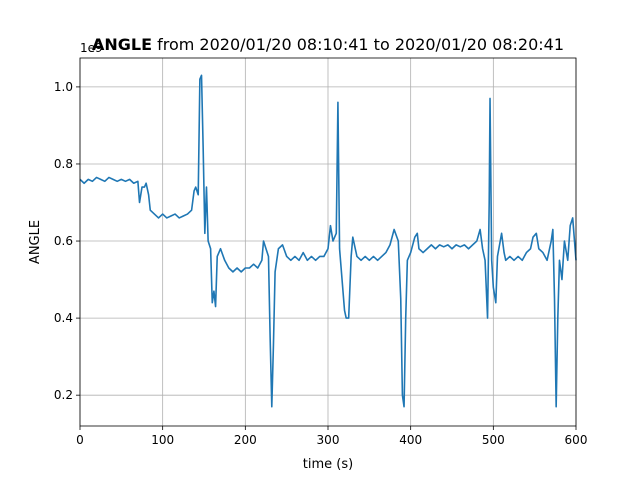  Describe the element at coordinates (122, 44) in the screenshot. I see `title-bold: ANGLE` at that location.